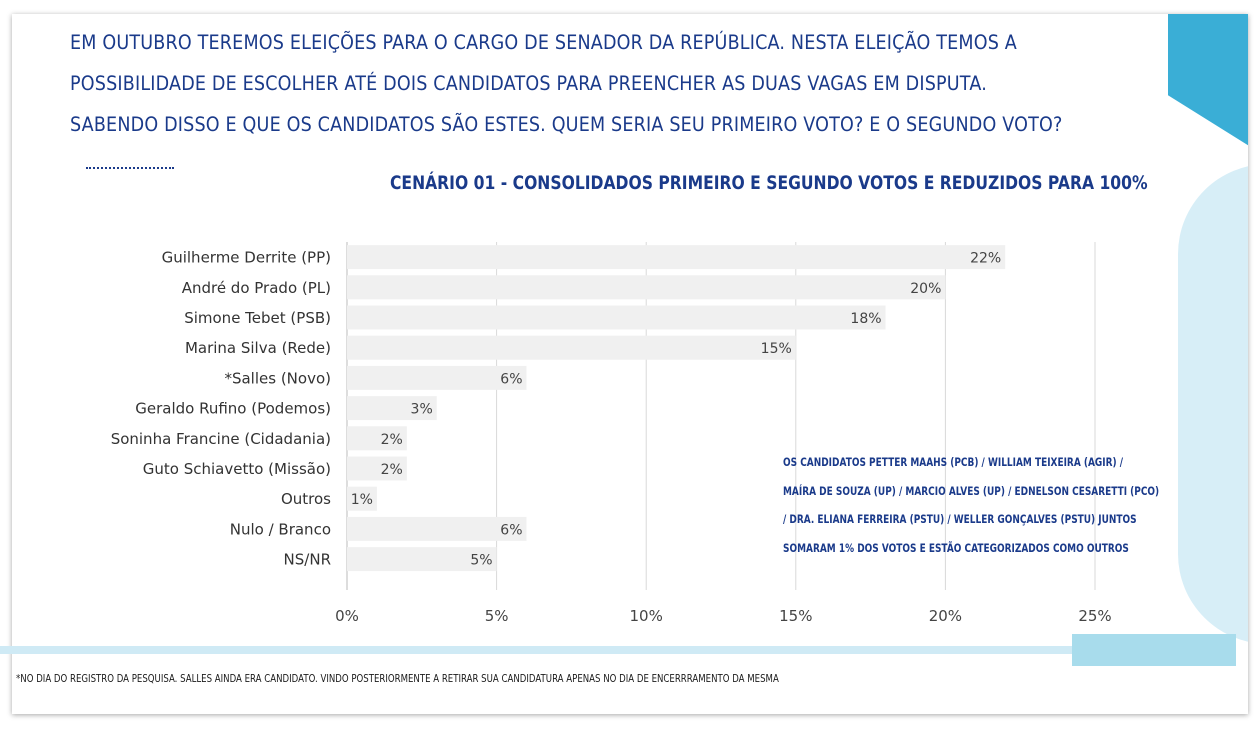 This screenshot has width=1260, height=734. I want to click on category-label: Guto Schiavetto (Missão), so click(237, 469).